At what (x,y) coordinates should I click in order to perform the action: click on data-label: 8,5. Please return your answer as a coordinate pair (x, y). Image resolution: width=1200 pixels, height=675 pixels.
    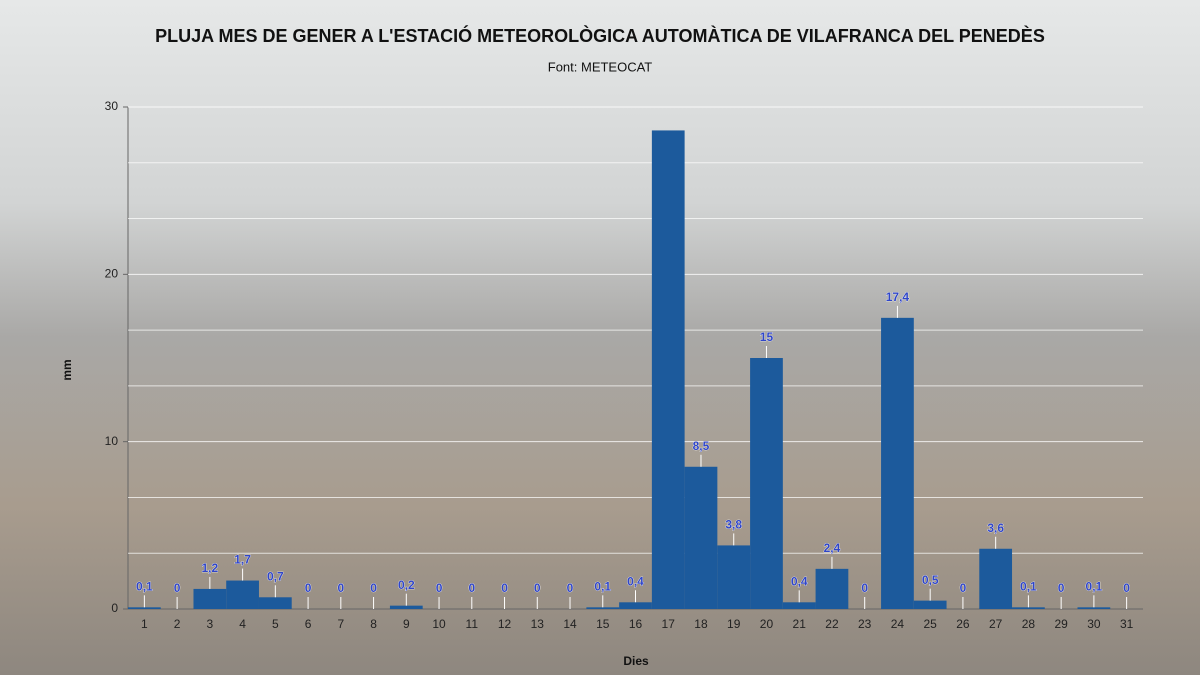
    Looking at the image, I should click on (701, 446).